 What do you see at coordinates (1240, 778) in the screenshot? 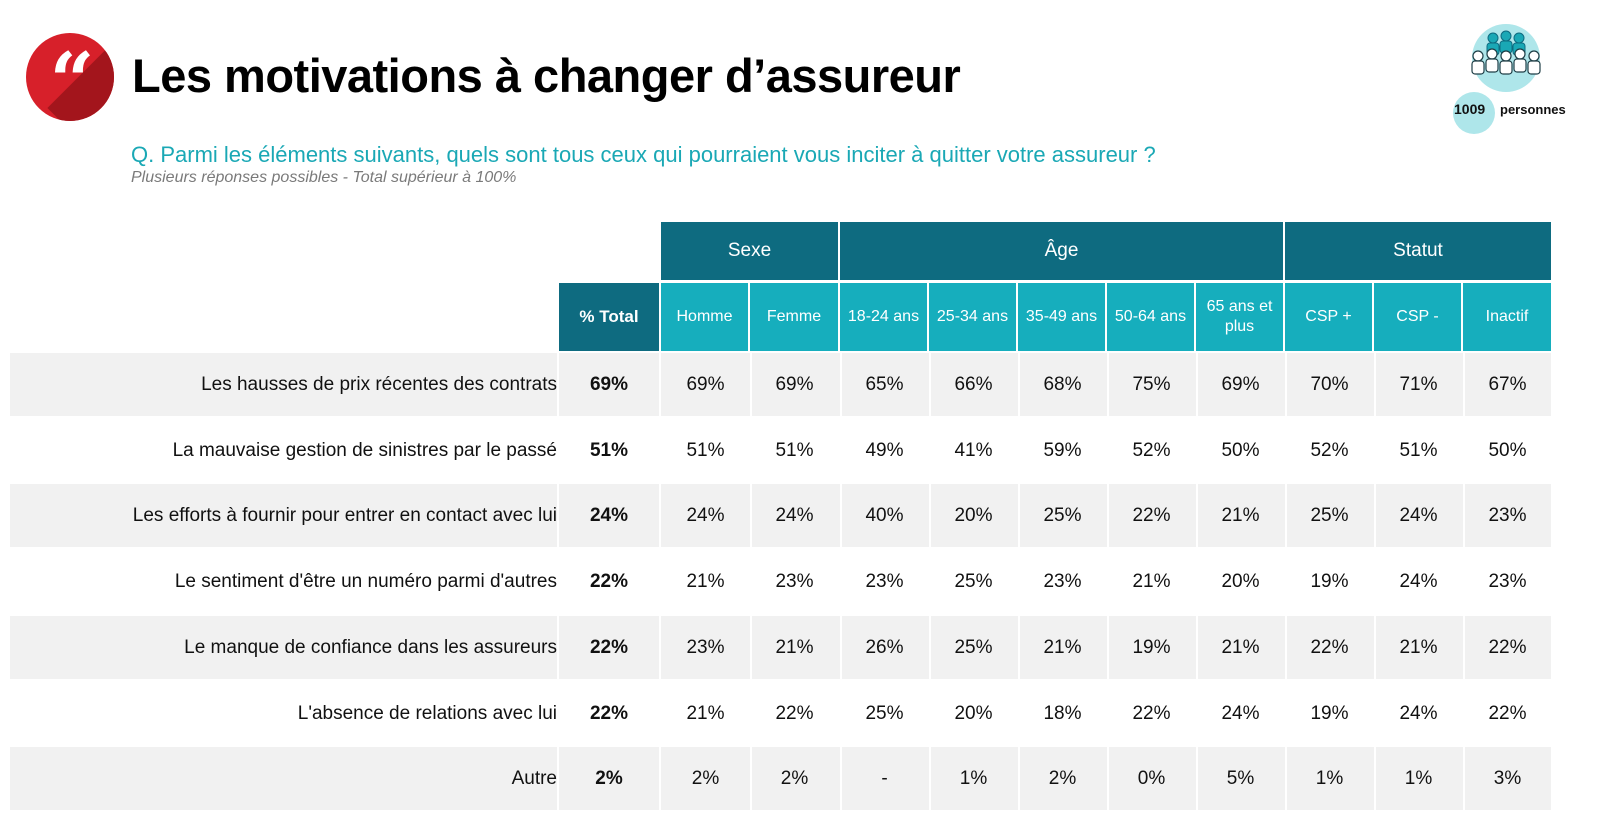
I see `cell-value: 5%` at bounding box center [1240, 778].